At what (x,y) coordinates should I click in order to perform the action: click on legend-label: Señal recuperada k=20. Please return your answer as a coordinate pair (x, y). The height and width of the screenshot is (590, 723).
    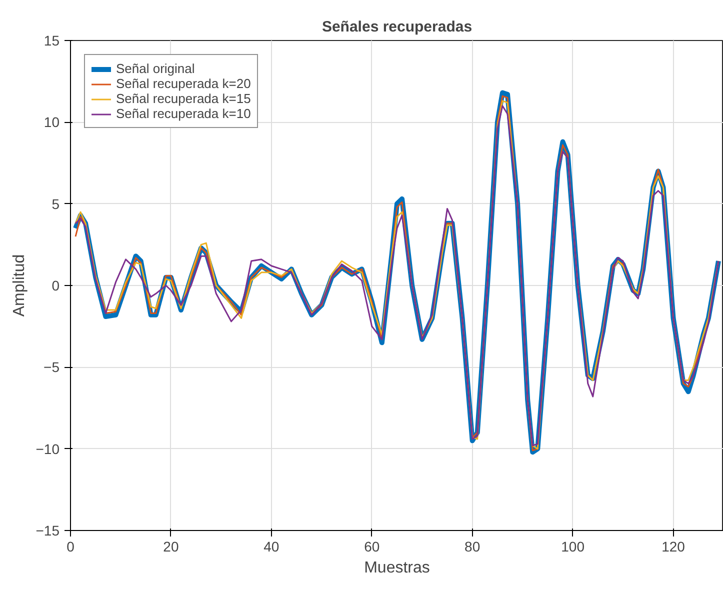
    Looking at the image, I should click on (183, 83).